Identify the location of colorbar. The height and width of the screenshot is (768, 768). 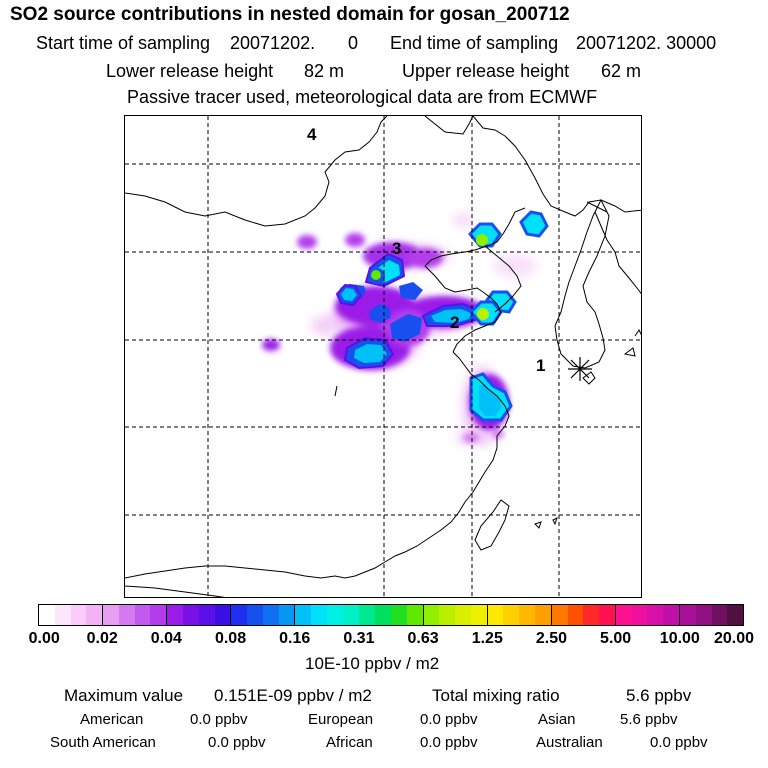
(391, 615).